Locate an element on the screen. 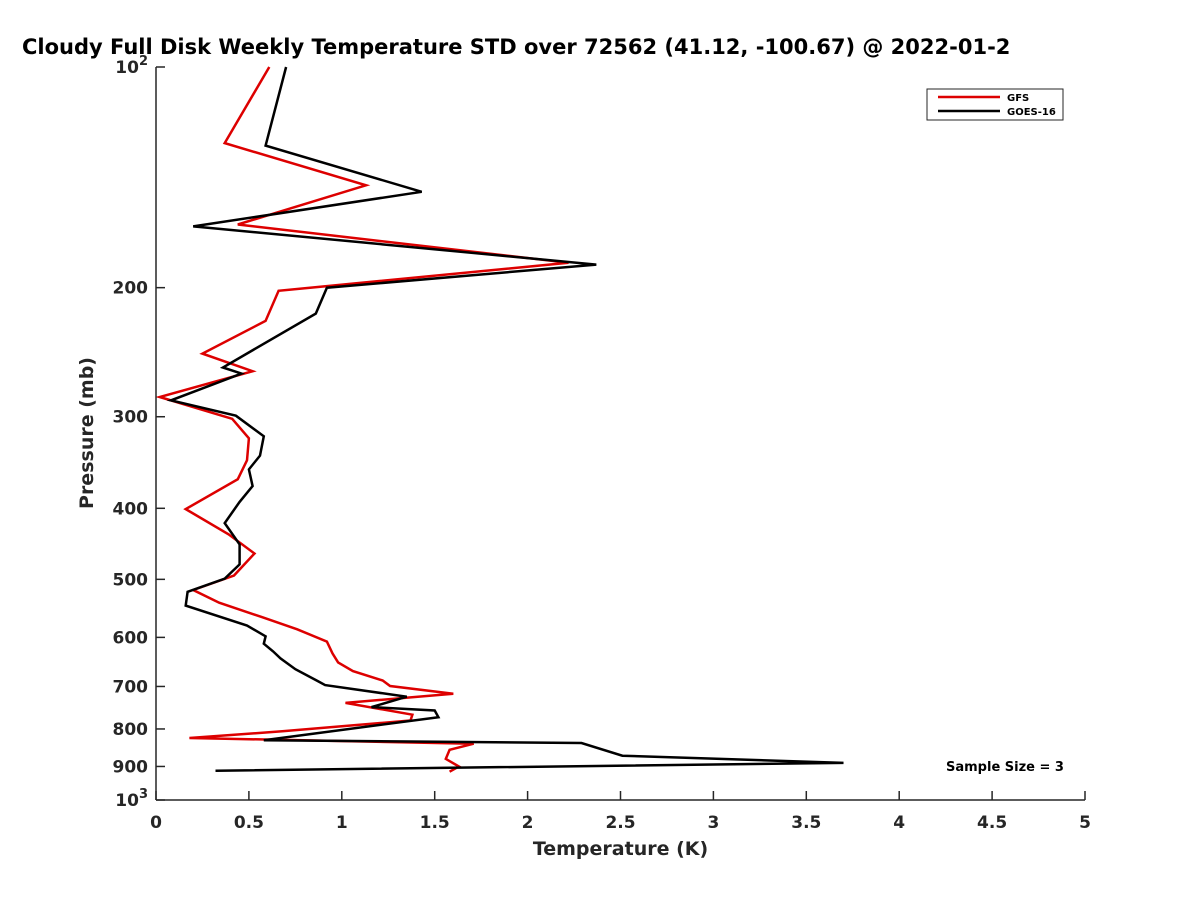 This screenshot has height=900, width=1200. x-tick-label: 0 is located at coordinates (156, 823).